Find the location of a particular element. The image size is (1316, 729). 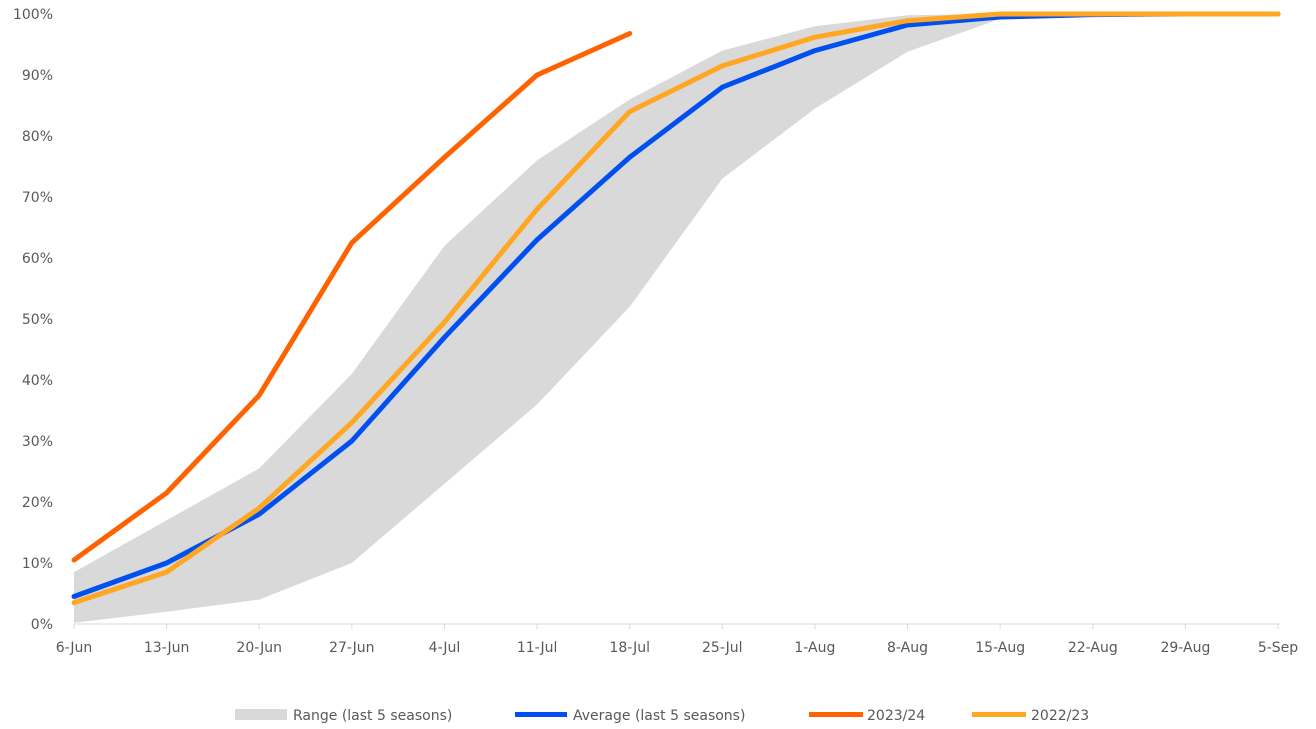

x-tick-label: 6-Jun is located at coordinates (74, 648).